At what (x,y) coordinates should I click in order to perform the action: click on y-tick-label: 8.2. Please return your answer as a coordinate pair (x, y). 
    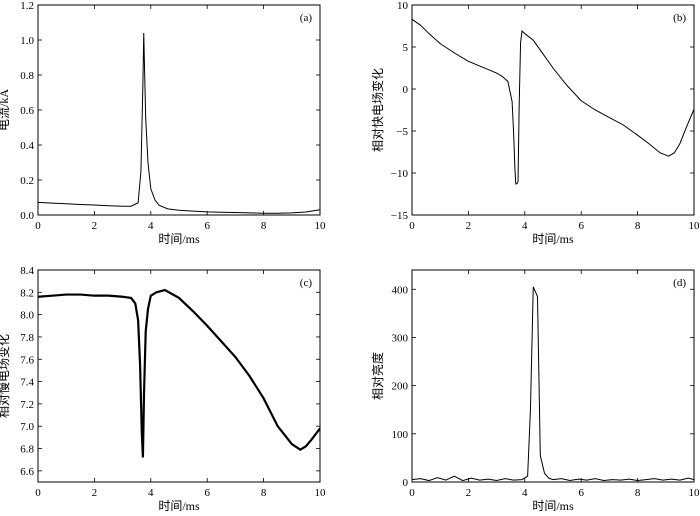
    Looking at the image, I should click on (27, 293).